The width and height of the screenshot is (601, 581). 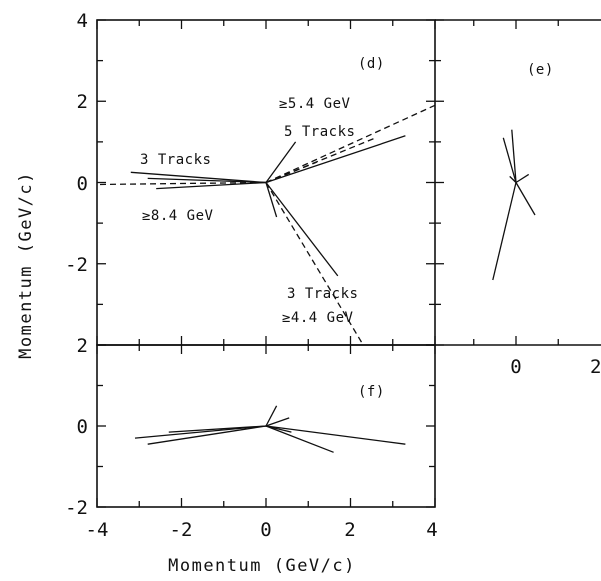 What do you see at coordinates (82, 346) in the screenshot?
I see `y-tick-label-f-2: 2` at bounding box center [82, 346].